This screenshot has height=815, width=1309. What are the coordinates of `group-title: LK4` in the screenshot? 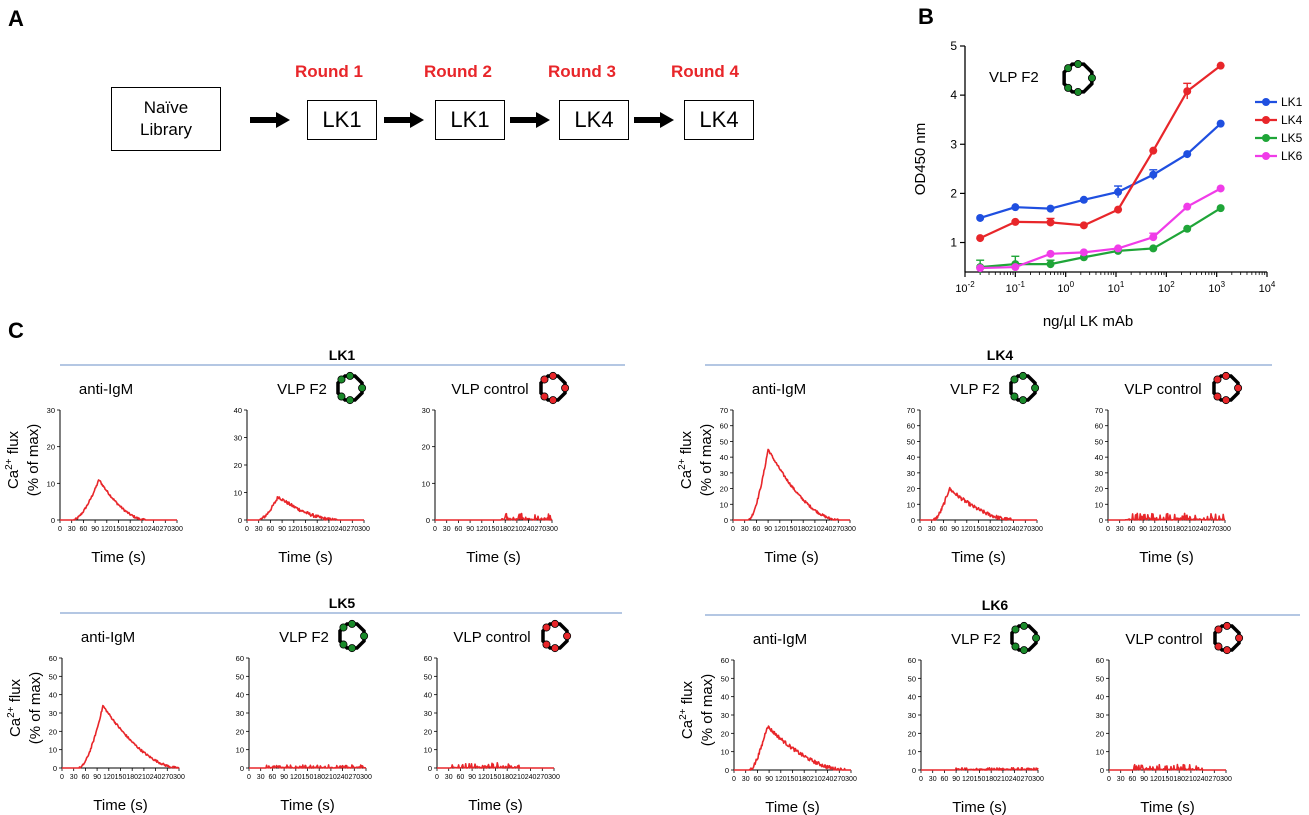 It's located at (1000, 355).